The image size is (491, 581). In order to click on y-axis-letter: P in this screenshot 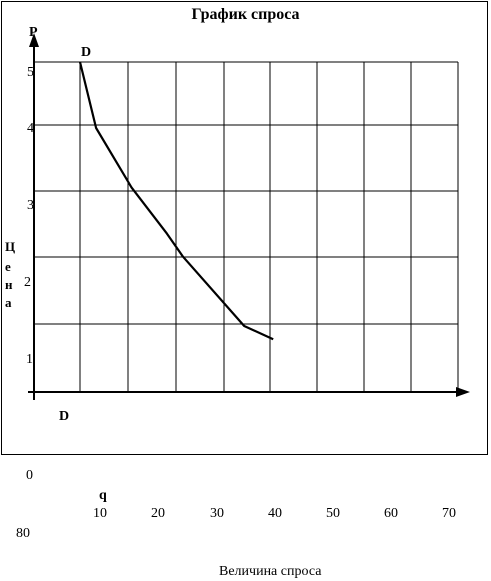, I will do `click(33, 32)`.